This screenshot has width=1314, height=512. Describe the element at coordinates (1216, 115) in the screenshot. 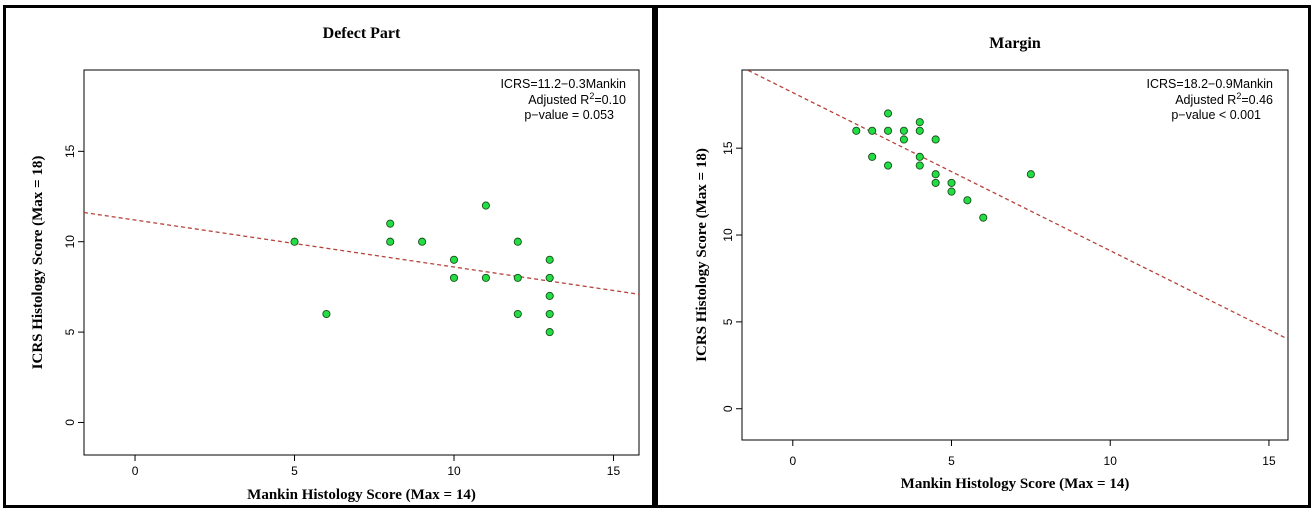

I see `p-value: p−value < 0.001` at that location.